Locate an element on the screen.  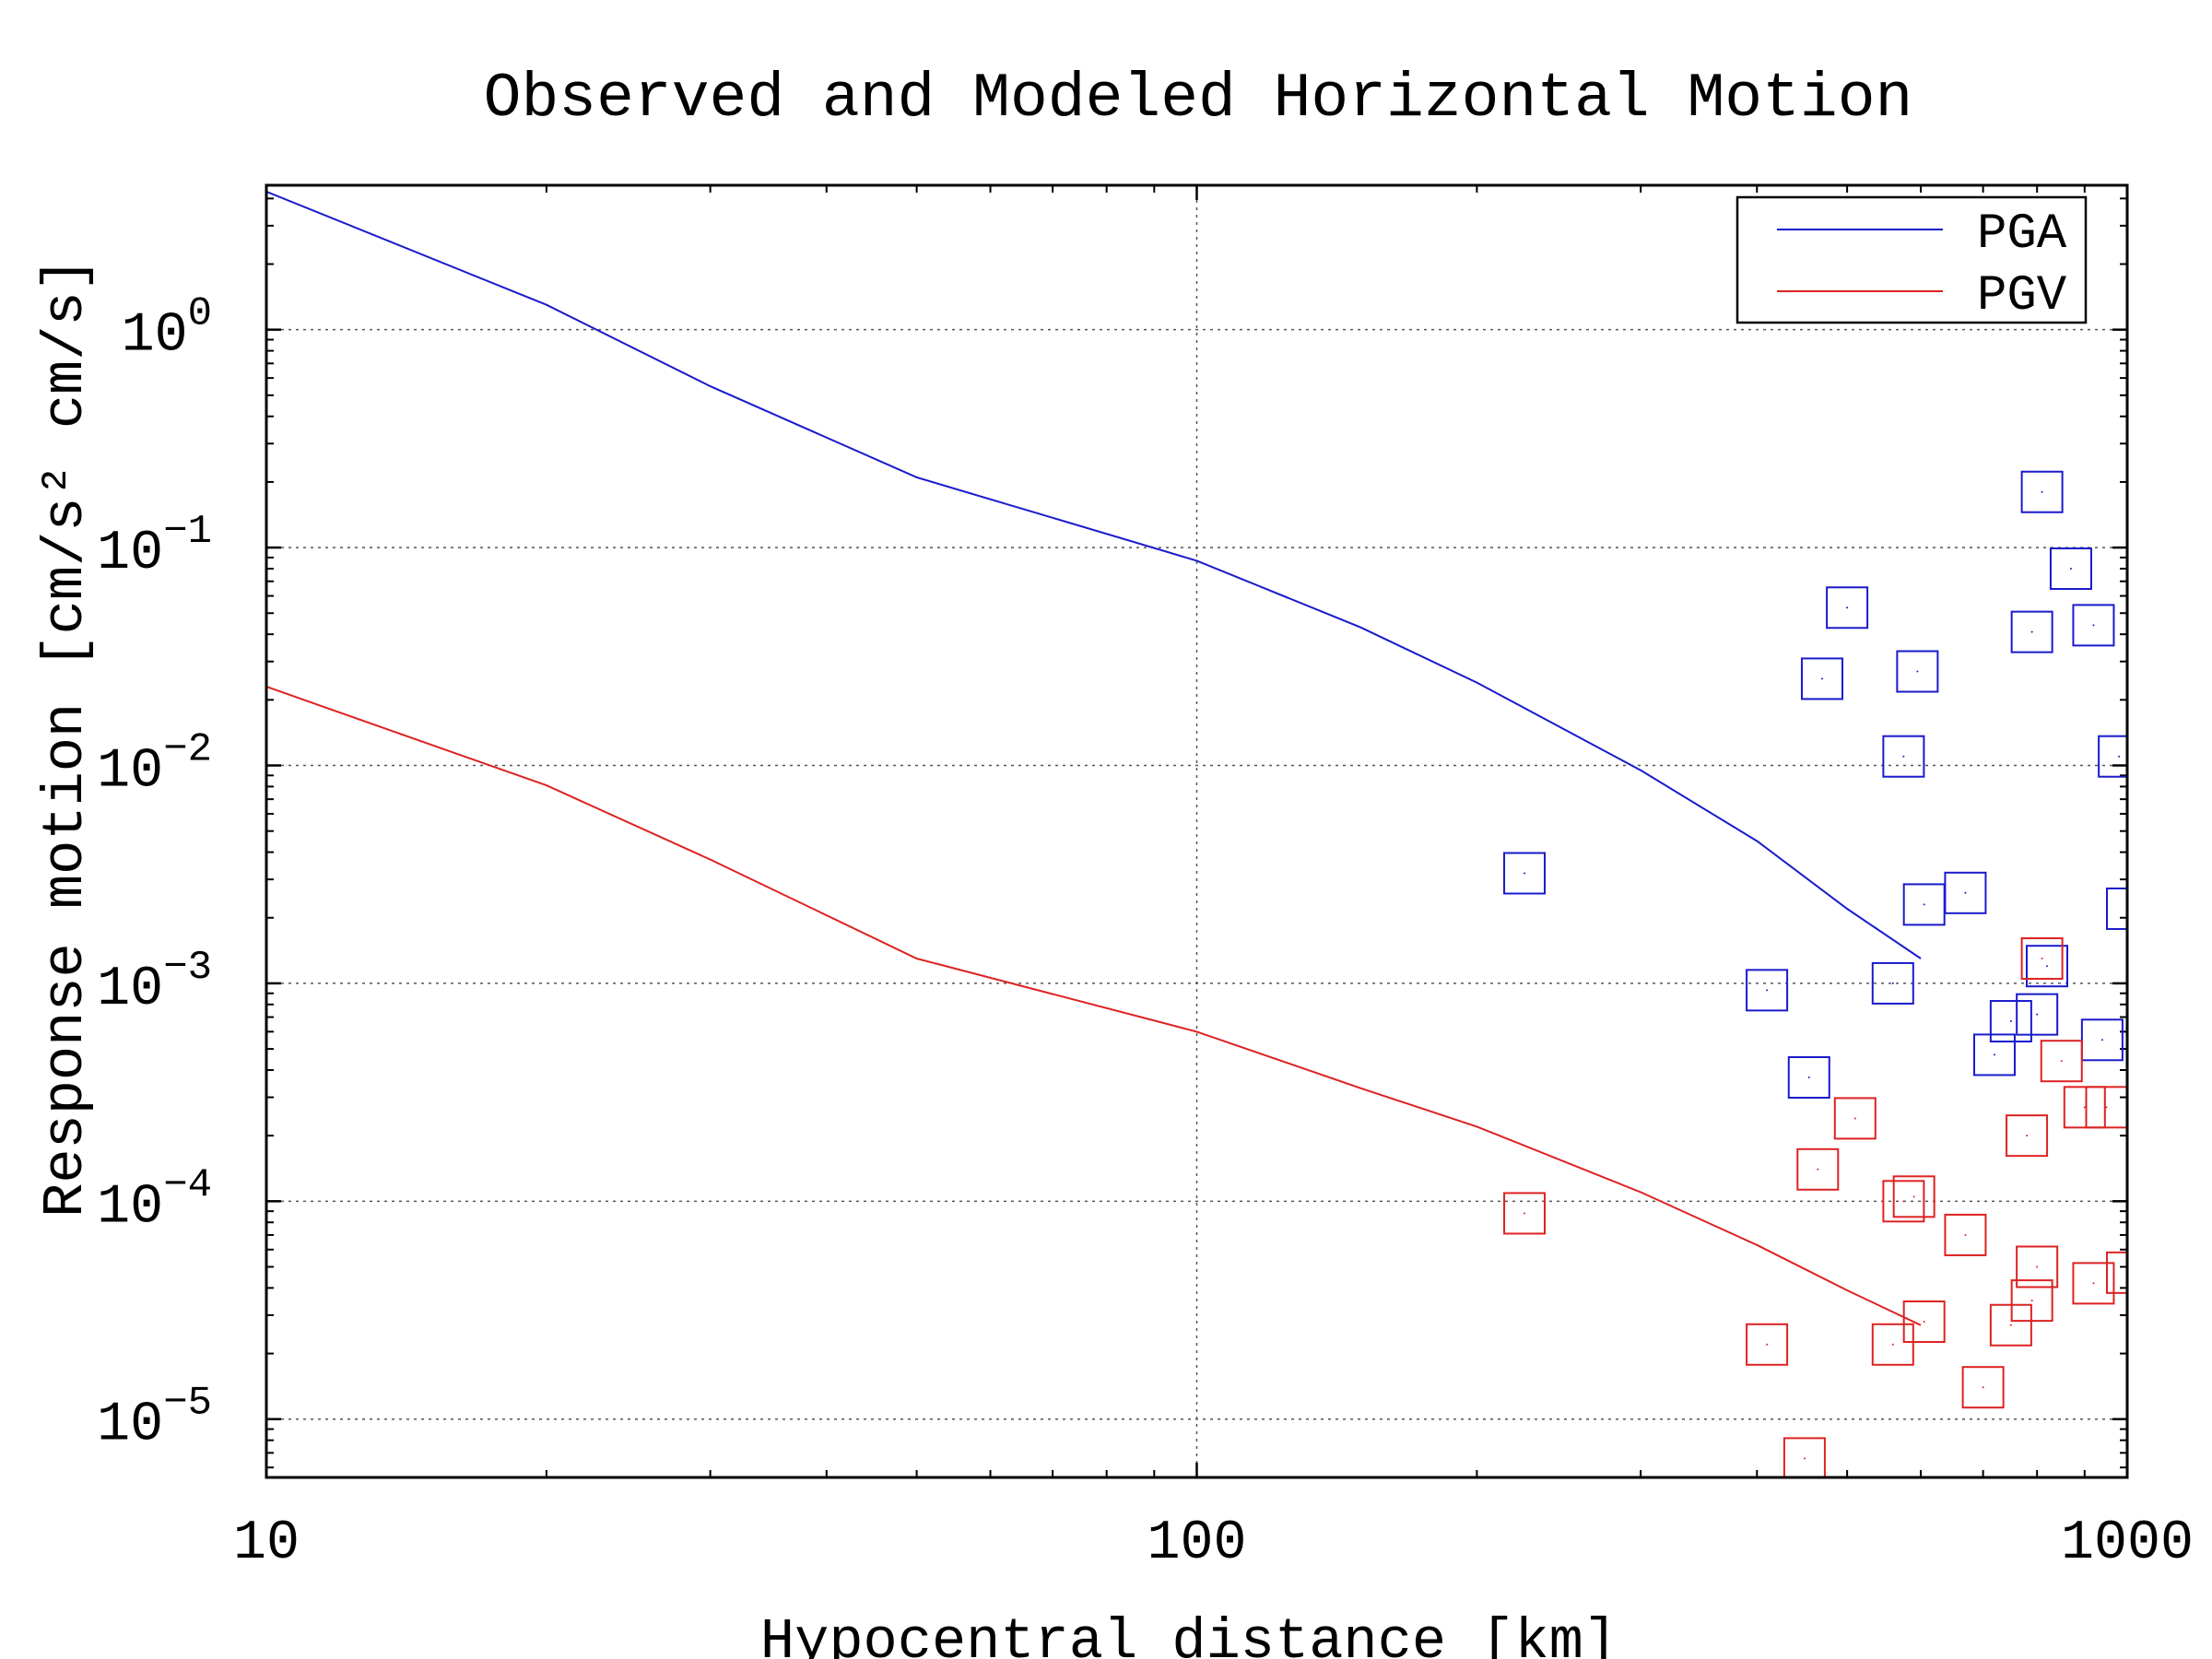
legend-label-pga: PGA is located at coordinates (2022, 234).